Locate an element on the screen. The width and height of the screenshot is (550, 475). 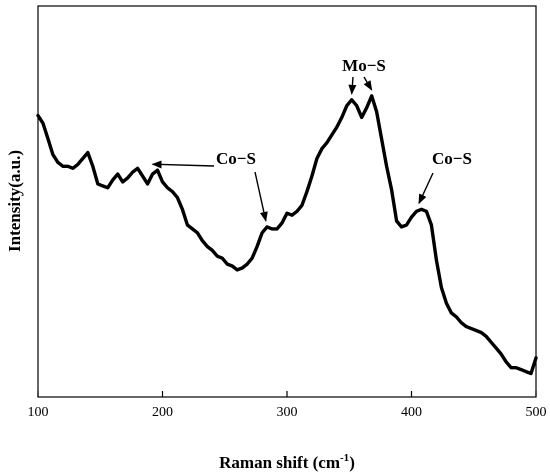
x-tick-label: 300 is located at coordinates (287, 412).